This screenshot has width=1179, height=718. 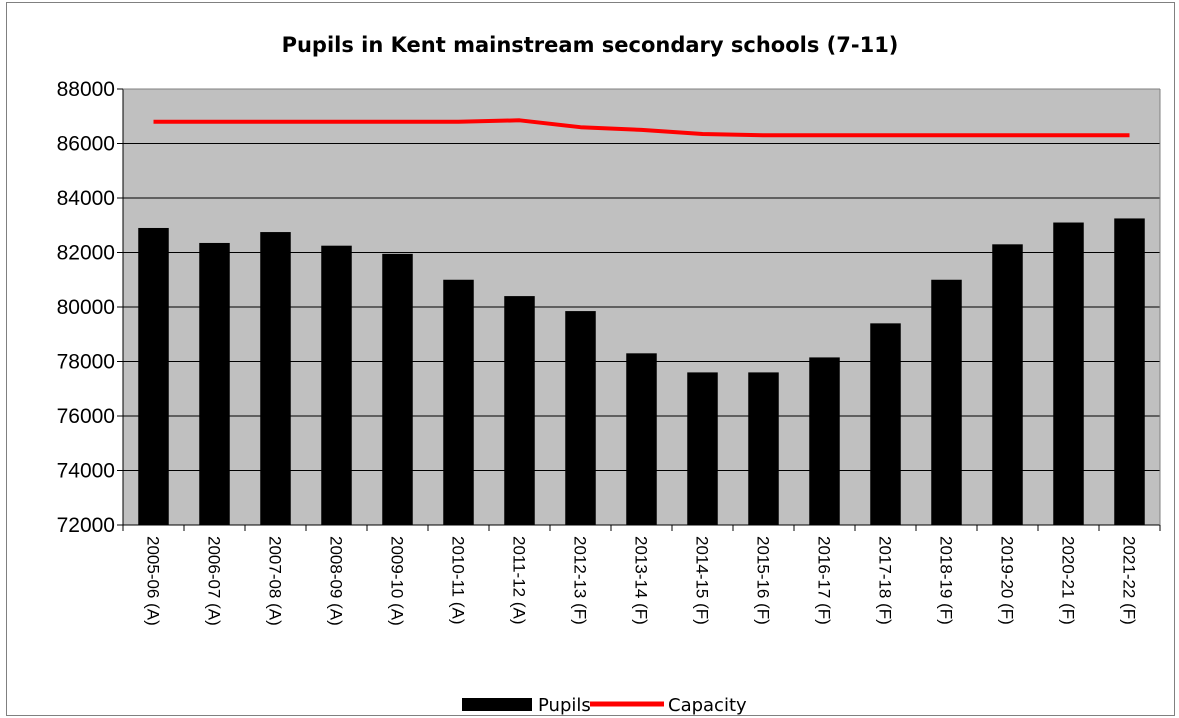 What do you see at coordinates (86, 471) in the screenshot?
I see `y-tick-label: 74000` at bounding box center [86, 471].